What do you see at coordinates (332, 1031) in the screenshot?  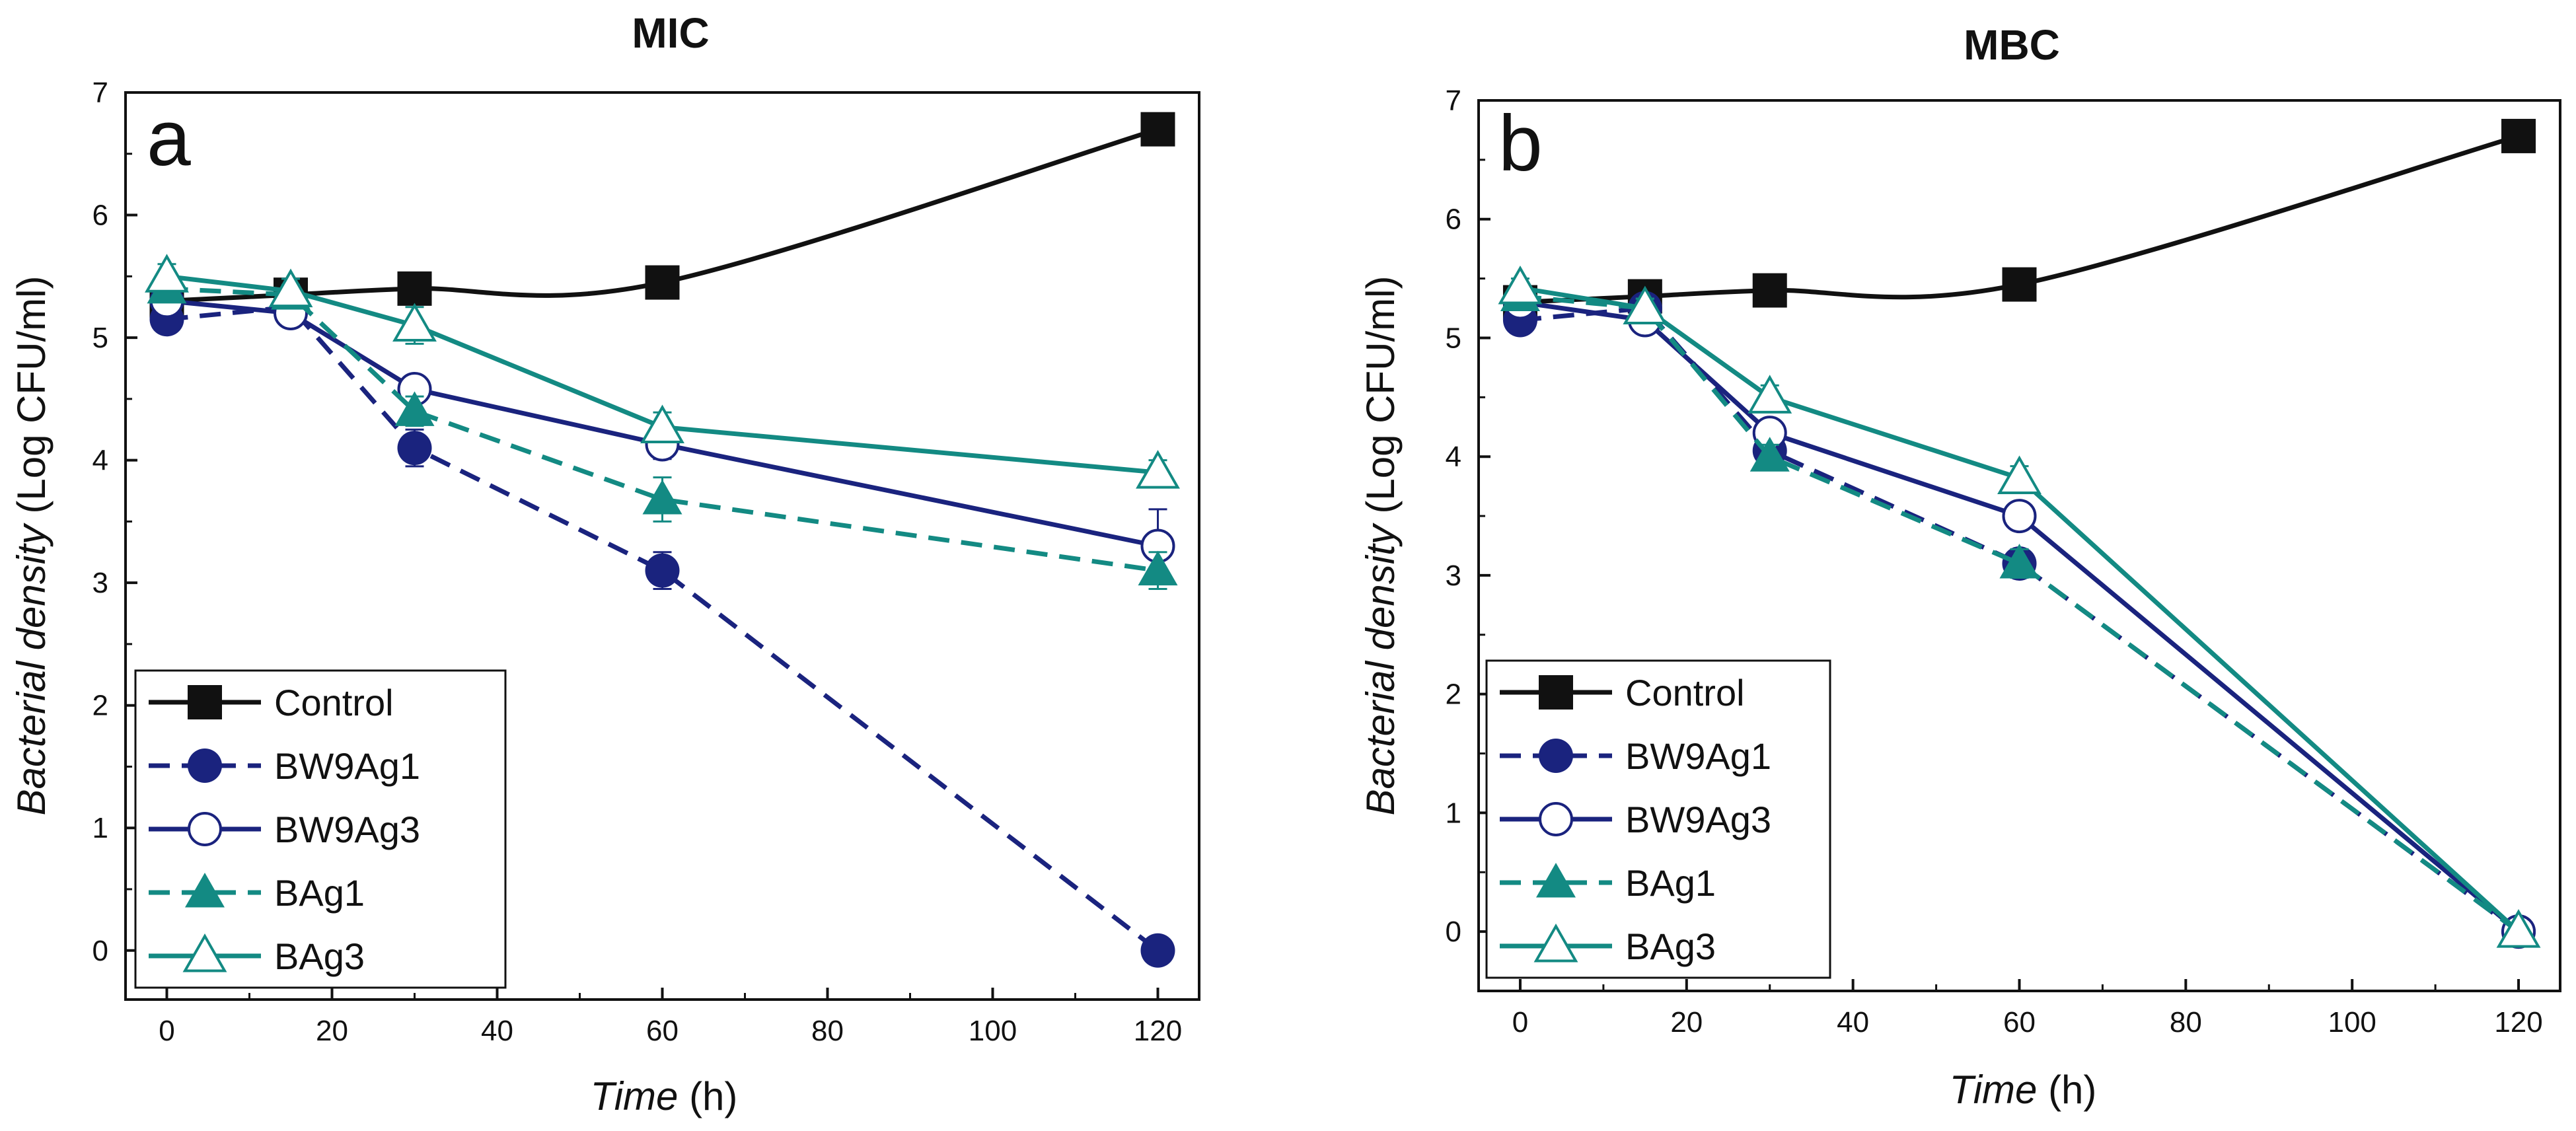 I see `x-tick-label-mic-20: 20` at bounding box center [332, 1031].